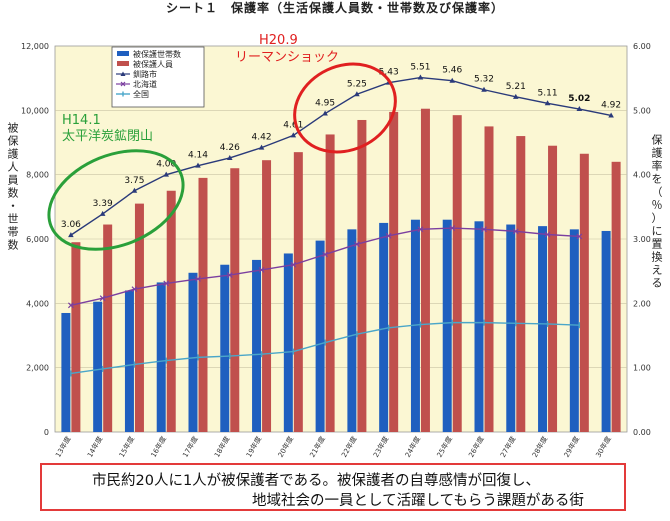  I want to click on data-label: 4.92, so click(611, 105).